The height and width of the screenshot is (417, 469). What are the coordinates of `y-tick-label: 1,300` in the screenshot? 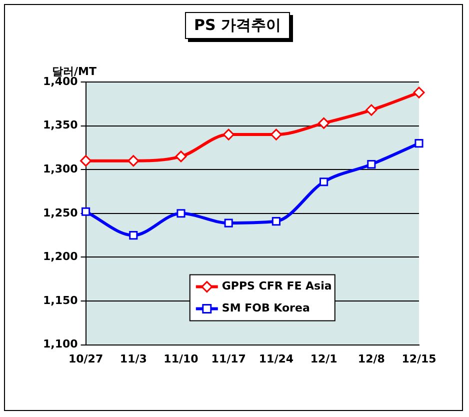 It's located at (60, 169).